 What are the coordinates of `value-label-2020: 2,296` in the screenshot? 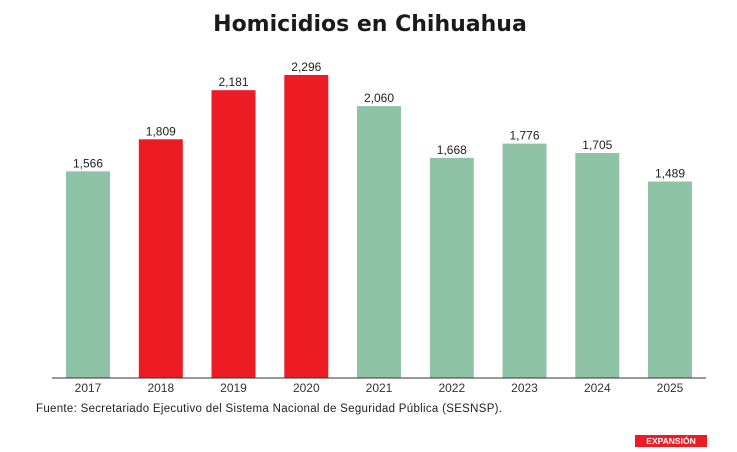 It's located at (306, 67).